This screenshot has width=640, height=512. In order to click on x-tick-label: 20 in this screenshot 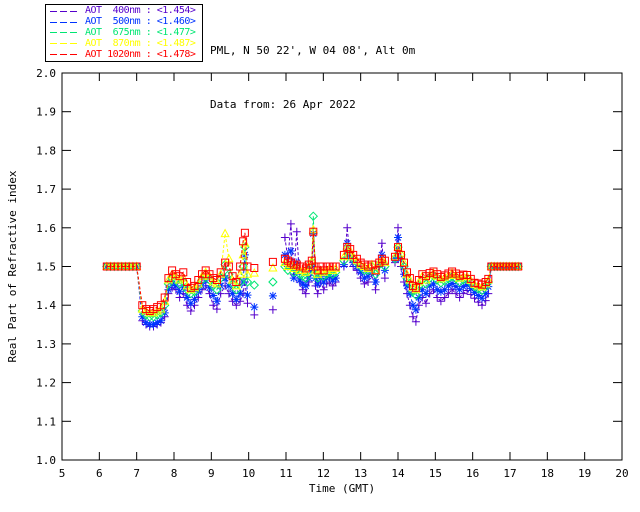, I will do `click(621, 473)`.